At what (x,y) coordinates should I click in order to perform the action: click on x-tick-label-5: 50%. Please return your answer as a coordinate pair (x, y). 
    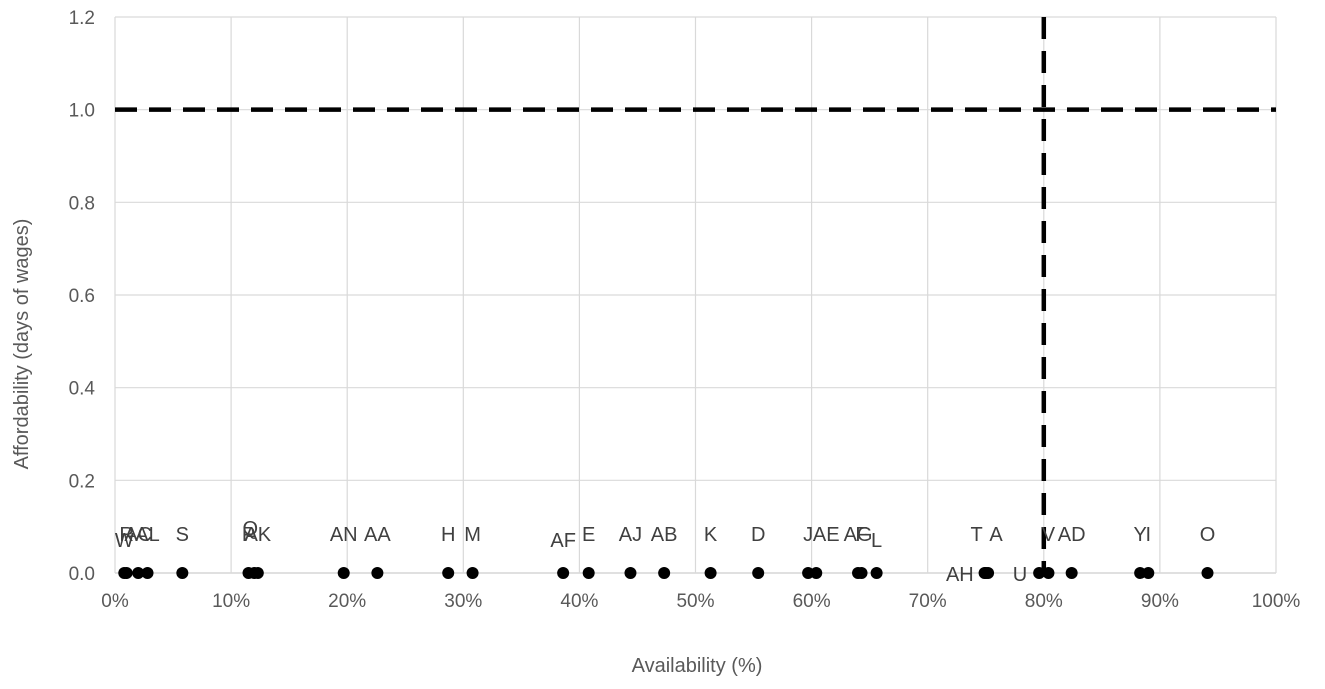
    Looking at the image, I should click on (695, 601).